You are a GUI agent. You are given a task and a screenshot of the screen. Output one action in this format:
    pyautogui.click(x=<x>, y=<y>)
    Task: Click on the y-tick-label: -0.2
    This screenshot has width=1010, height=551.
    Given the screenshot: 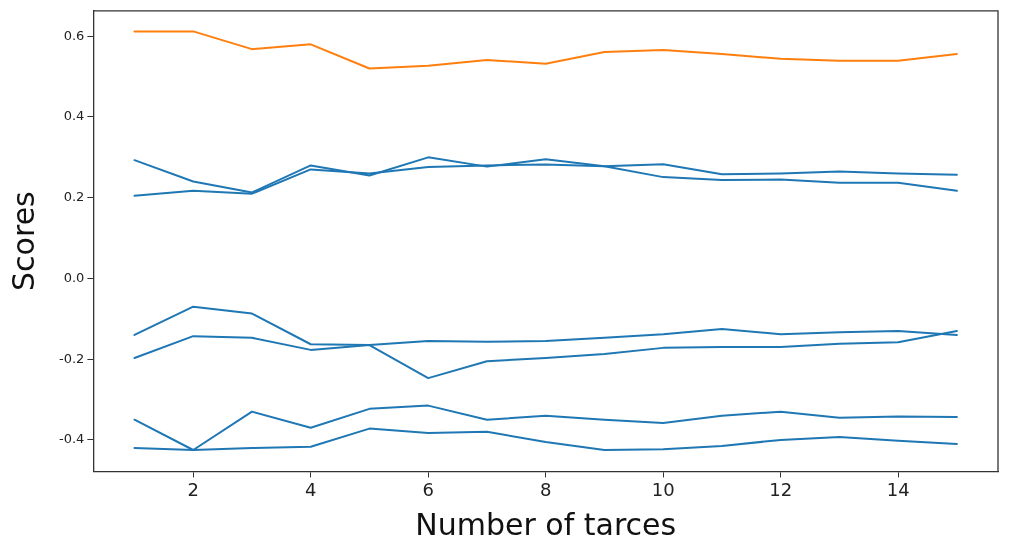 What is the action you would take?
    pyautogui.click(x=71, y=358)
    